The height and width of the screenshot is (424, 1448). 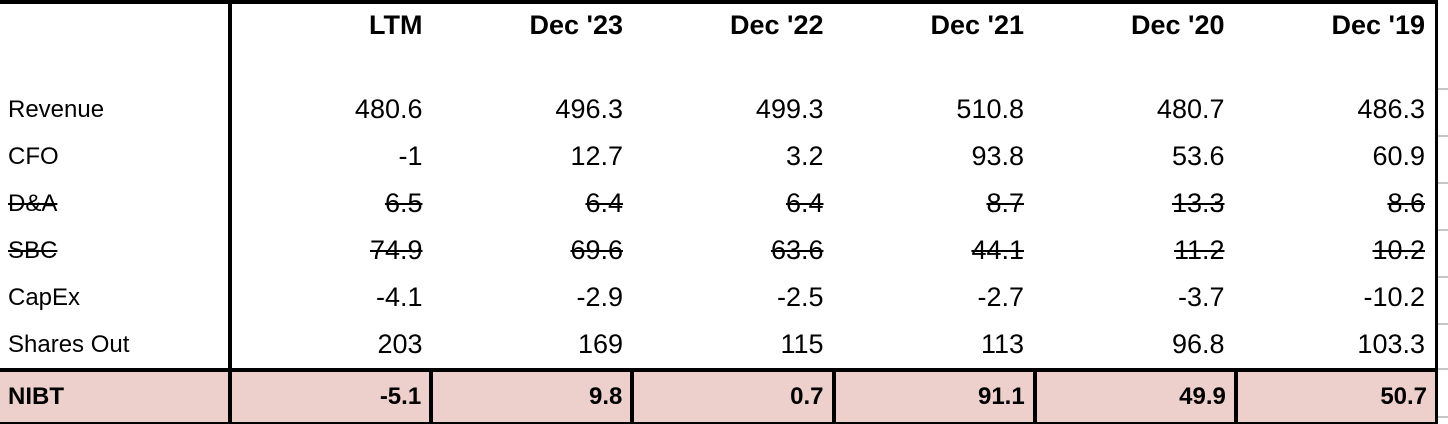 What do you see at coordinates (576, 25) in the screenshot?
I see `column-header-dec23: Dec '23` at bounding box center [576, 25].